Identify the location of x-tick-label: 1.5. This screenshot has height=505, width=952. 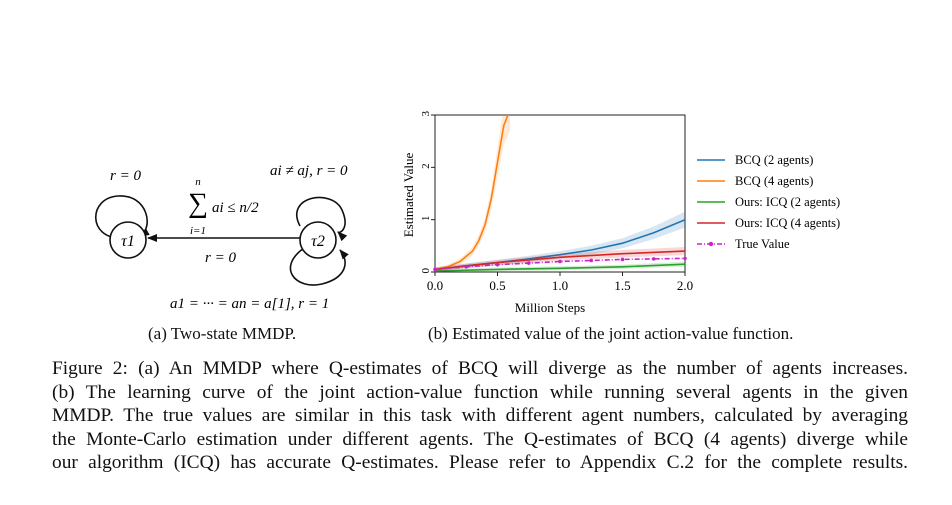
(622, 285).